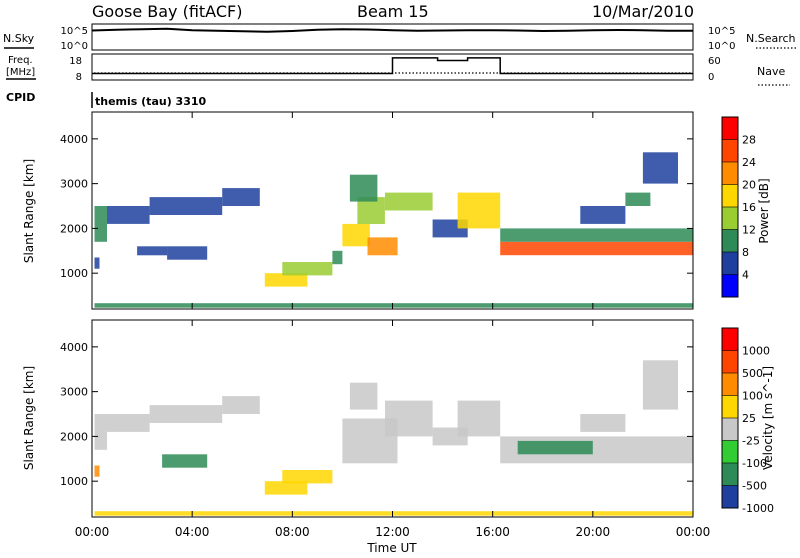 The height and width of the screenshot is (558, 800). What do you see at coordinates (74, 139) in the screenshot?
I see `power-ytick-label: 4000` at bounding box center [74, 139].